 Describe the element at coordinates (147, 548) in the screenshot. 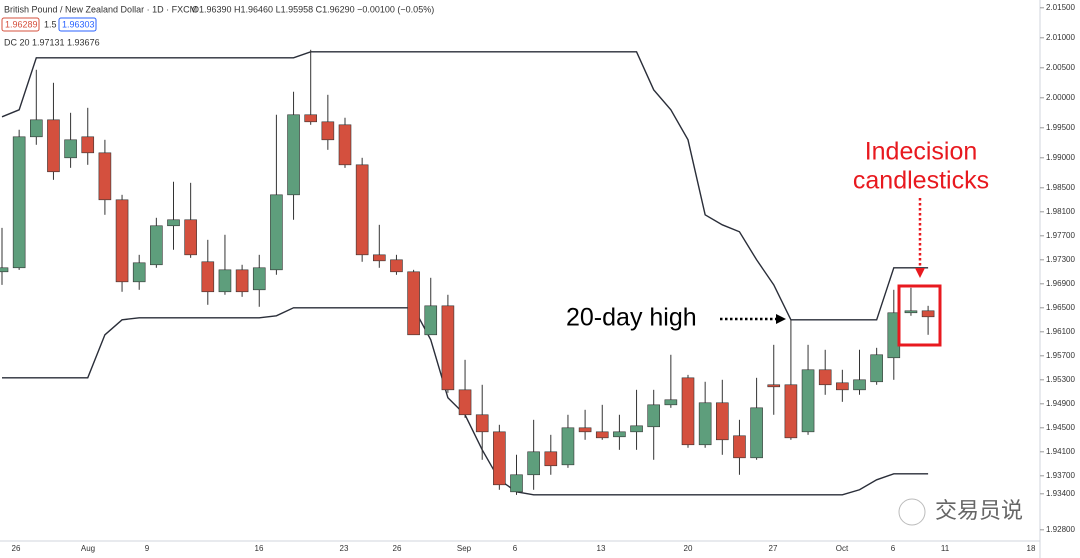

I see `x-tick-label: 9` at that location.